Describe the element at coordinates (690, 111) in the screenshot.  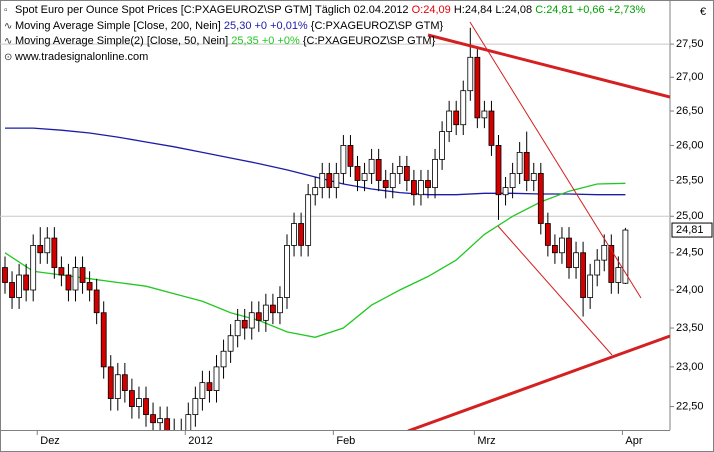
I see `y-tick-label: 26,50` at that location.